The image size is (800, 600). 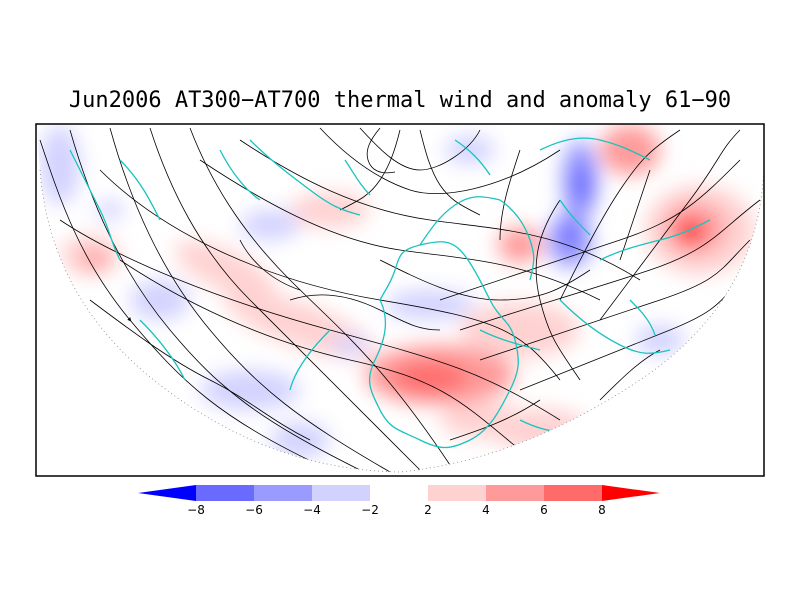 What do you see at coordinates (631, 493) in the screenshot?
I see `colorbar-segment-max` at bounding box center [631, 493].